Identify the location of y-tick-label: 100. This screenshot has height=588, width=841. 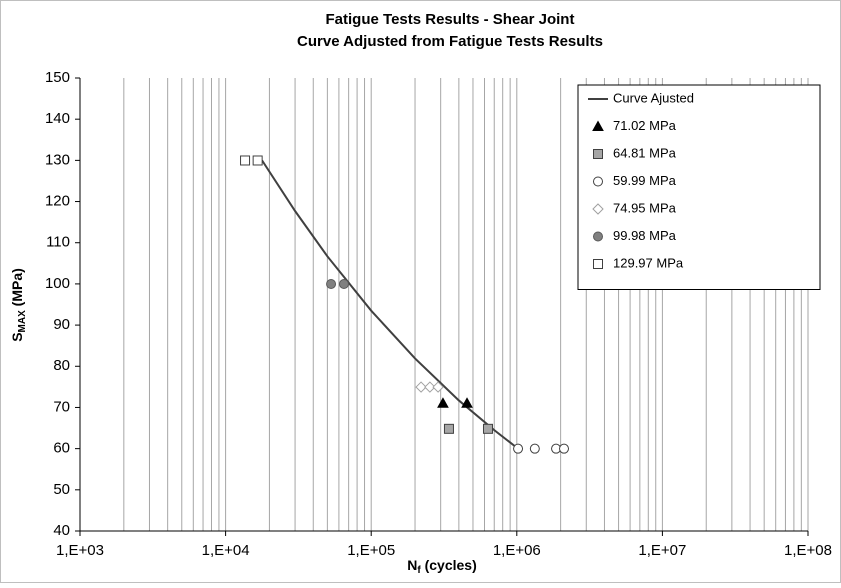
(57, 283).